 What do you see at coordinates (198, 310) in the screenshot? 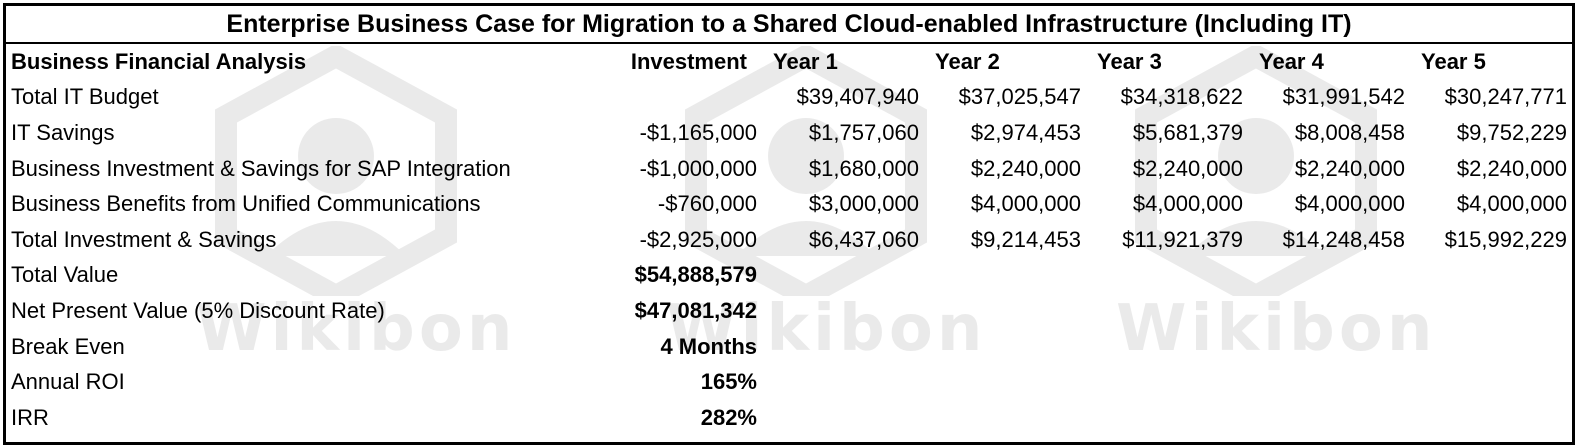
I see `summary-label: Net Present Value (5% Discount Rate)` at bounding box center [198, 310].